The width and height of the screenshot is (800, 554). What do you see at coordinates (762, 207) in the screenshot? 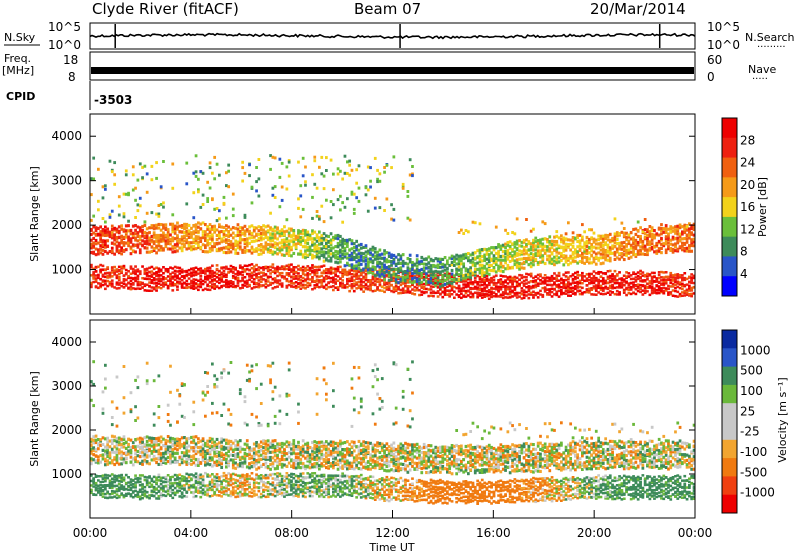
I see `power-colorbar-label: Power [dB]` at bounding box center [762, 207].